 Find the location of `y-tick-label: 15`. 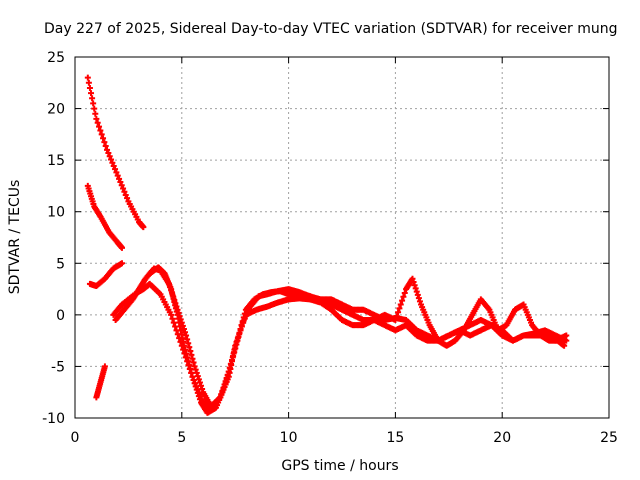

y-tick-label: 15 is located at coordinates (56, 161).